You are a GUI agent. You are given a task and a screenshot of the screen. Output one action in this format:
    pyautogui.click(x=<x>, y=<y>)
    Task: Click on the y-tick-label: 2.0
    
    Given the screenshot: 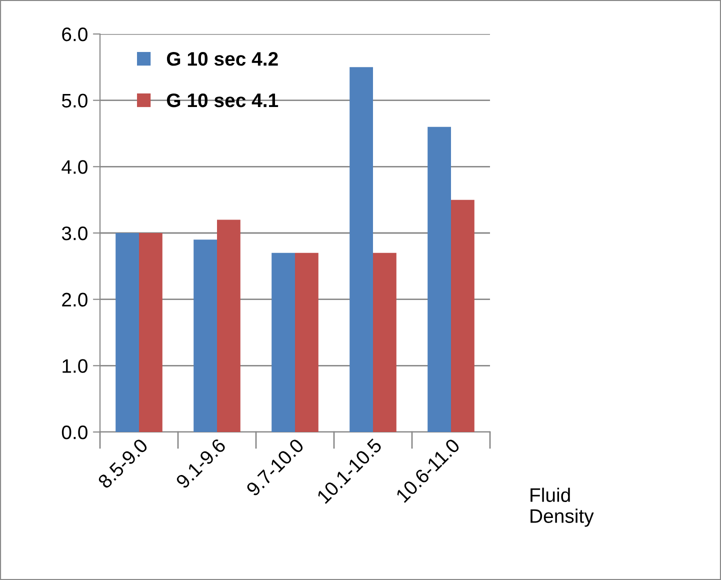 What is the action you would take?
    pyautogui.click(x=75, y=299)
    